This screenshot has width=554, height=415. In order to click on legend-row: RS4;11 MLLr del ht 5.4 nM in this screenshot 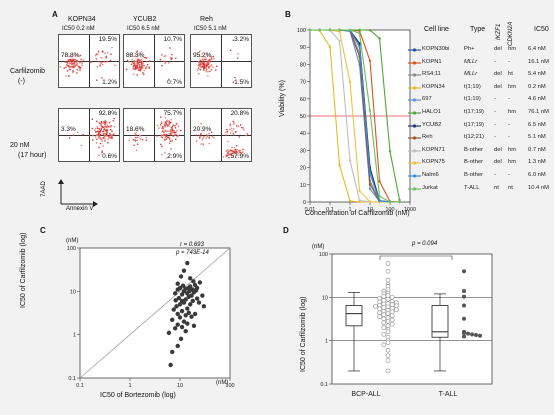, I will do `click(481, 75)`.